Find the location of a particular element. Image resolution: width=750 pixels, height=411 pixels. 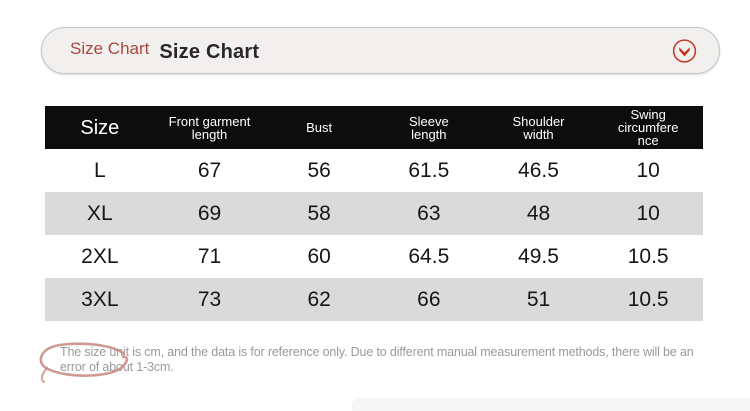

table-cell: 67 is located at coordinates (209, 170).